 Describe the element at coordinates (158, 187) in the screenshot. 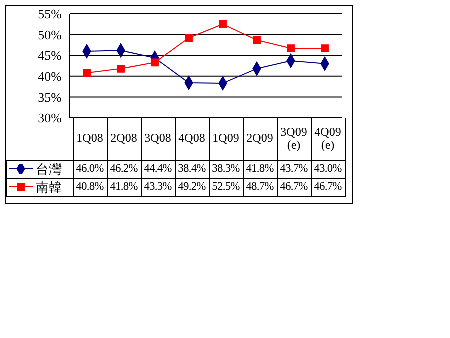

I see `data-label: 43.3%` at that location.